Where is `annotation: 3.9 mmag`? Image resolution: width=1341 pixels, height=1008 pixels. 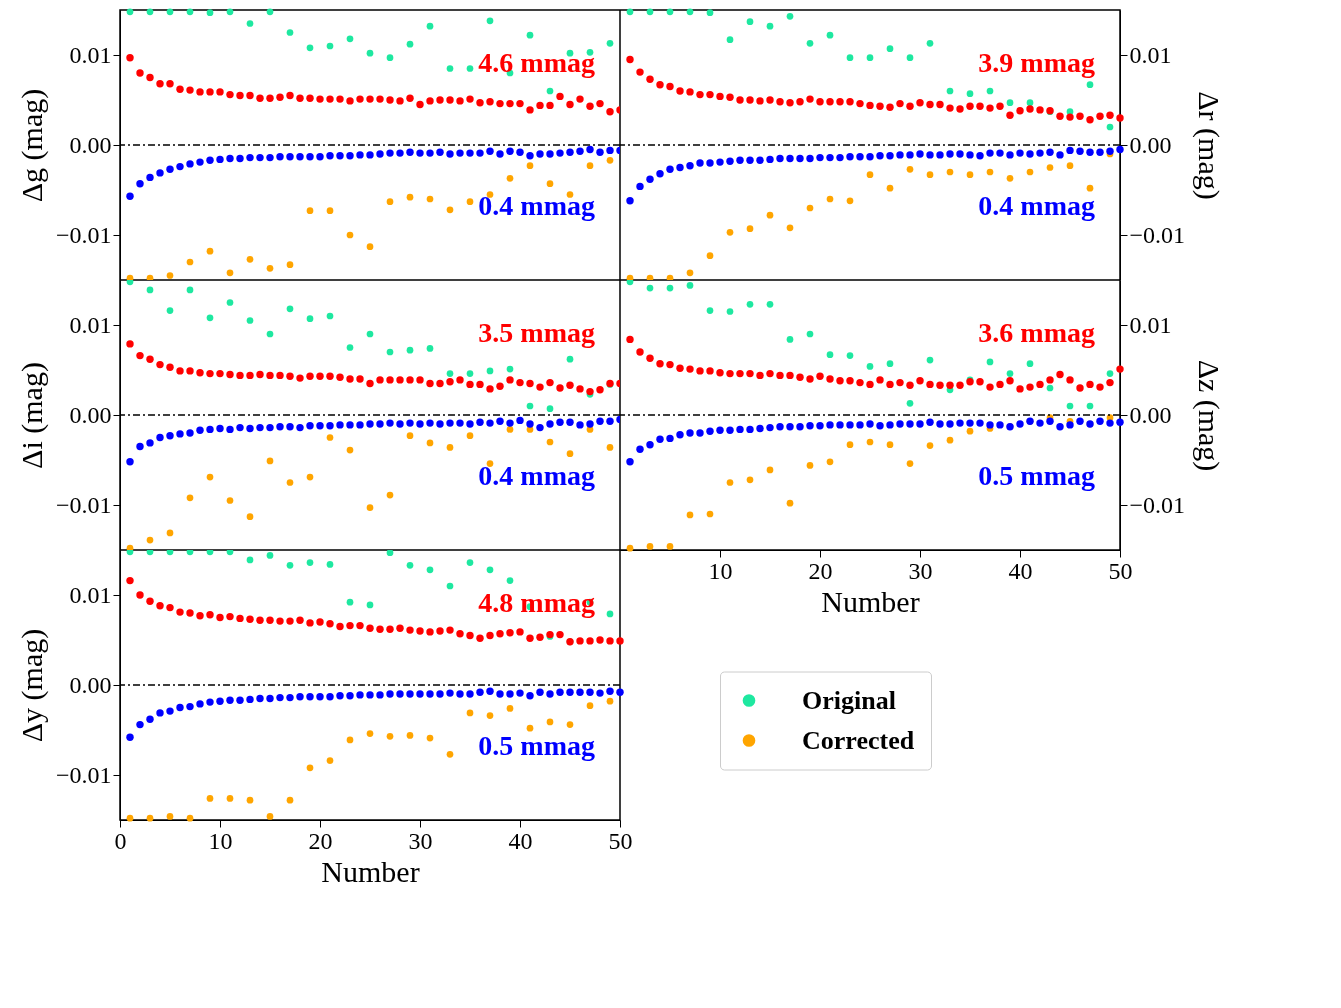
annotation: 3.9 mmag is located at coordinates (1036, 62).